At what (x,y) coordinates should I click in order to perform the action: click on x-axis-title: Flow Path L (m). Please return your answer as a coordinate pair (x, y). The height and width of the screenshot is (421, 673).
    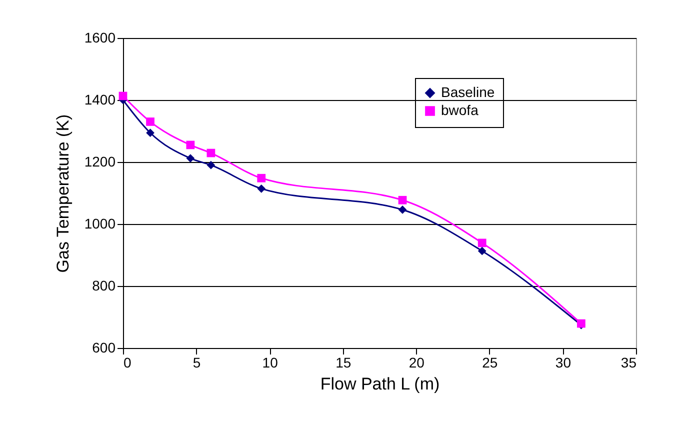
    Looking at the image, I should click on (380, 384).